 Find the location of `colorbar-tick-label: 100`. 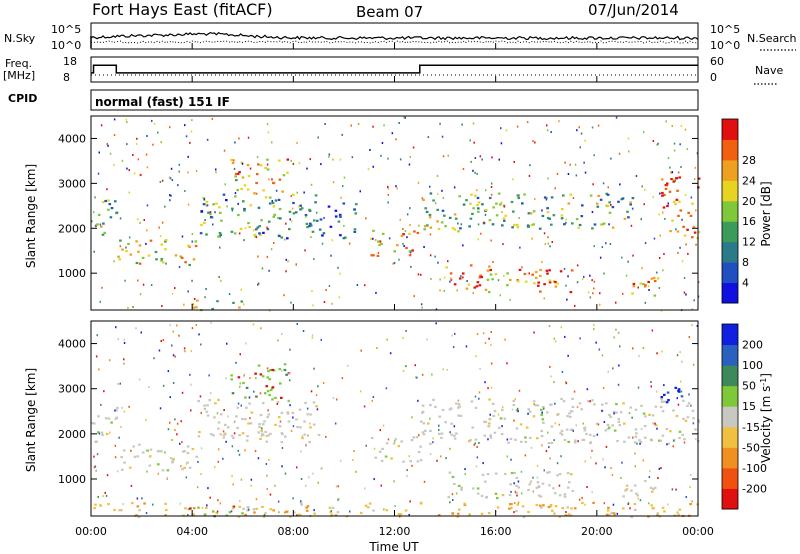

colorbar-tick-label: 100 is located at coordinates (752, 365).